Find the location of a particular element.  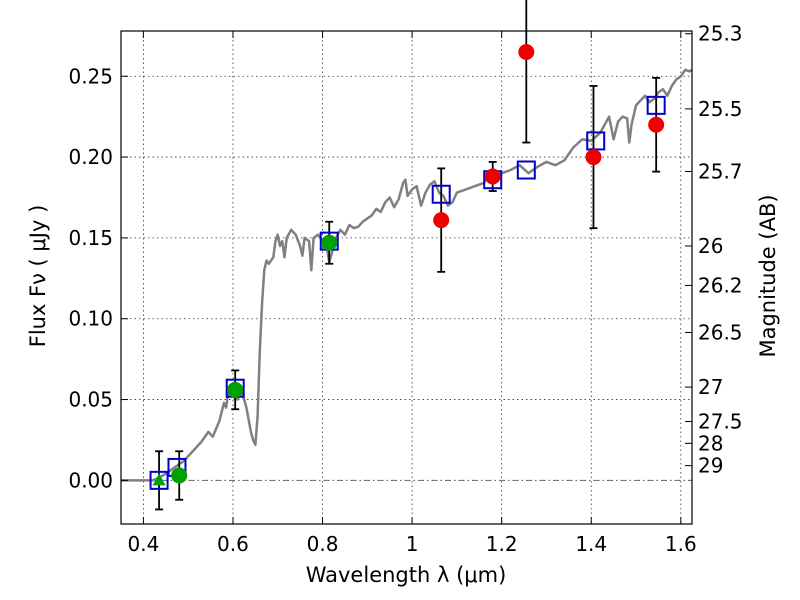

x-axis-label: Wavelength λ (μm) is located at coordinates (406, 575).